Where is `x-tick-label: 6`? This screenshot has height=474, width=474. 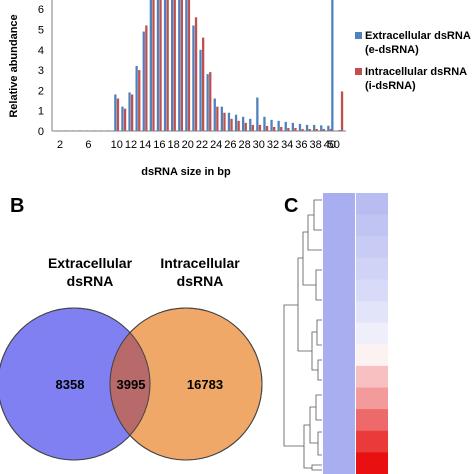 x-tick-label: 6 is located at coordinates (88, 145).